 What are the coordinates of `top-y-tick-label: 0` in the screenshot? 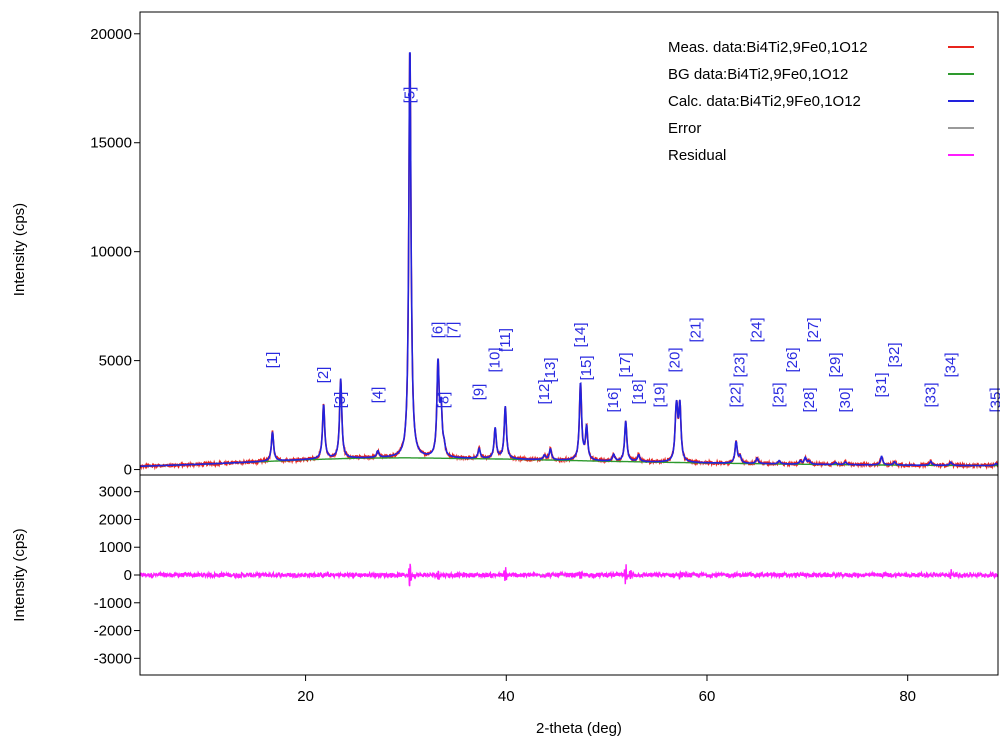 It's located at (128, 470).